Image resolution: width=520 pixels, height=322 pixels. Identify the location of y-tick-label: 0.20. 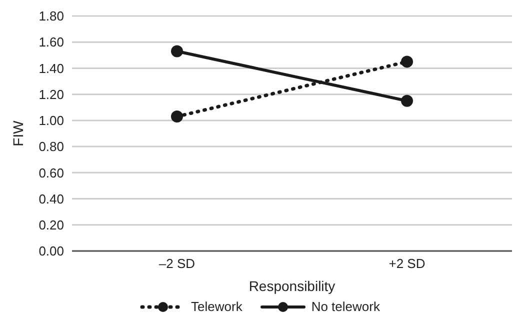
(51, 225).